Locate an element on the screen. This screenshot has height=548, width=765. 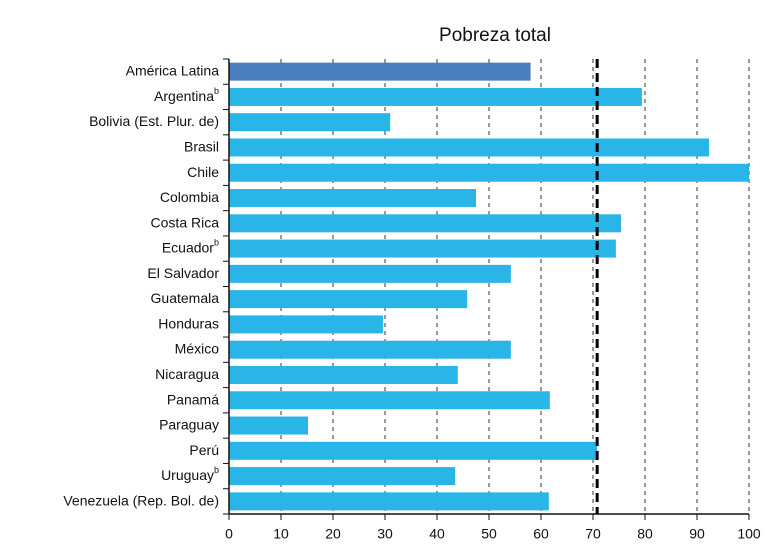
y-tick-label: Brasil is located at coordinates (201, 146).